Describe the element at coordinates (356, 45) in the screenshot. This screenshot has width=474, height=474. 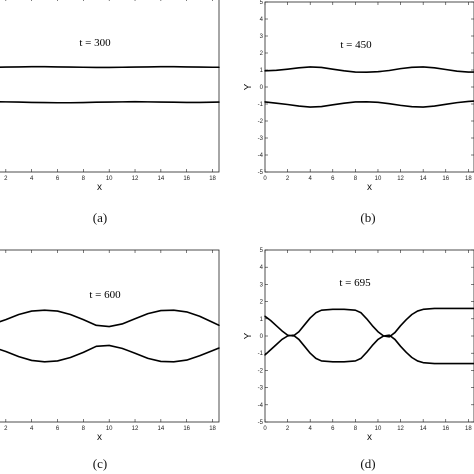
I see `panel-title: t = 450` at that location.